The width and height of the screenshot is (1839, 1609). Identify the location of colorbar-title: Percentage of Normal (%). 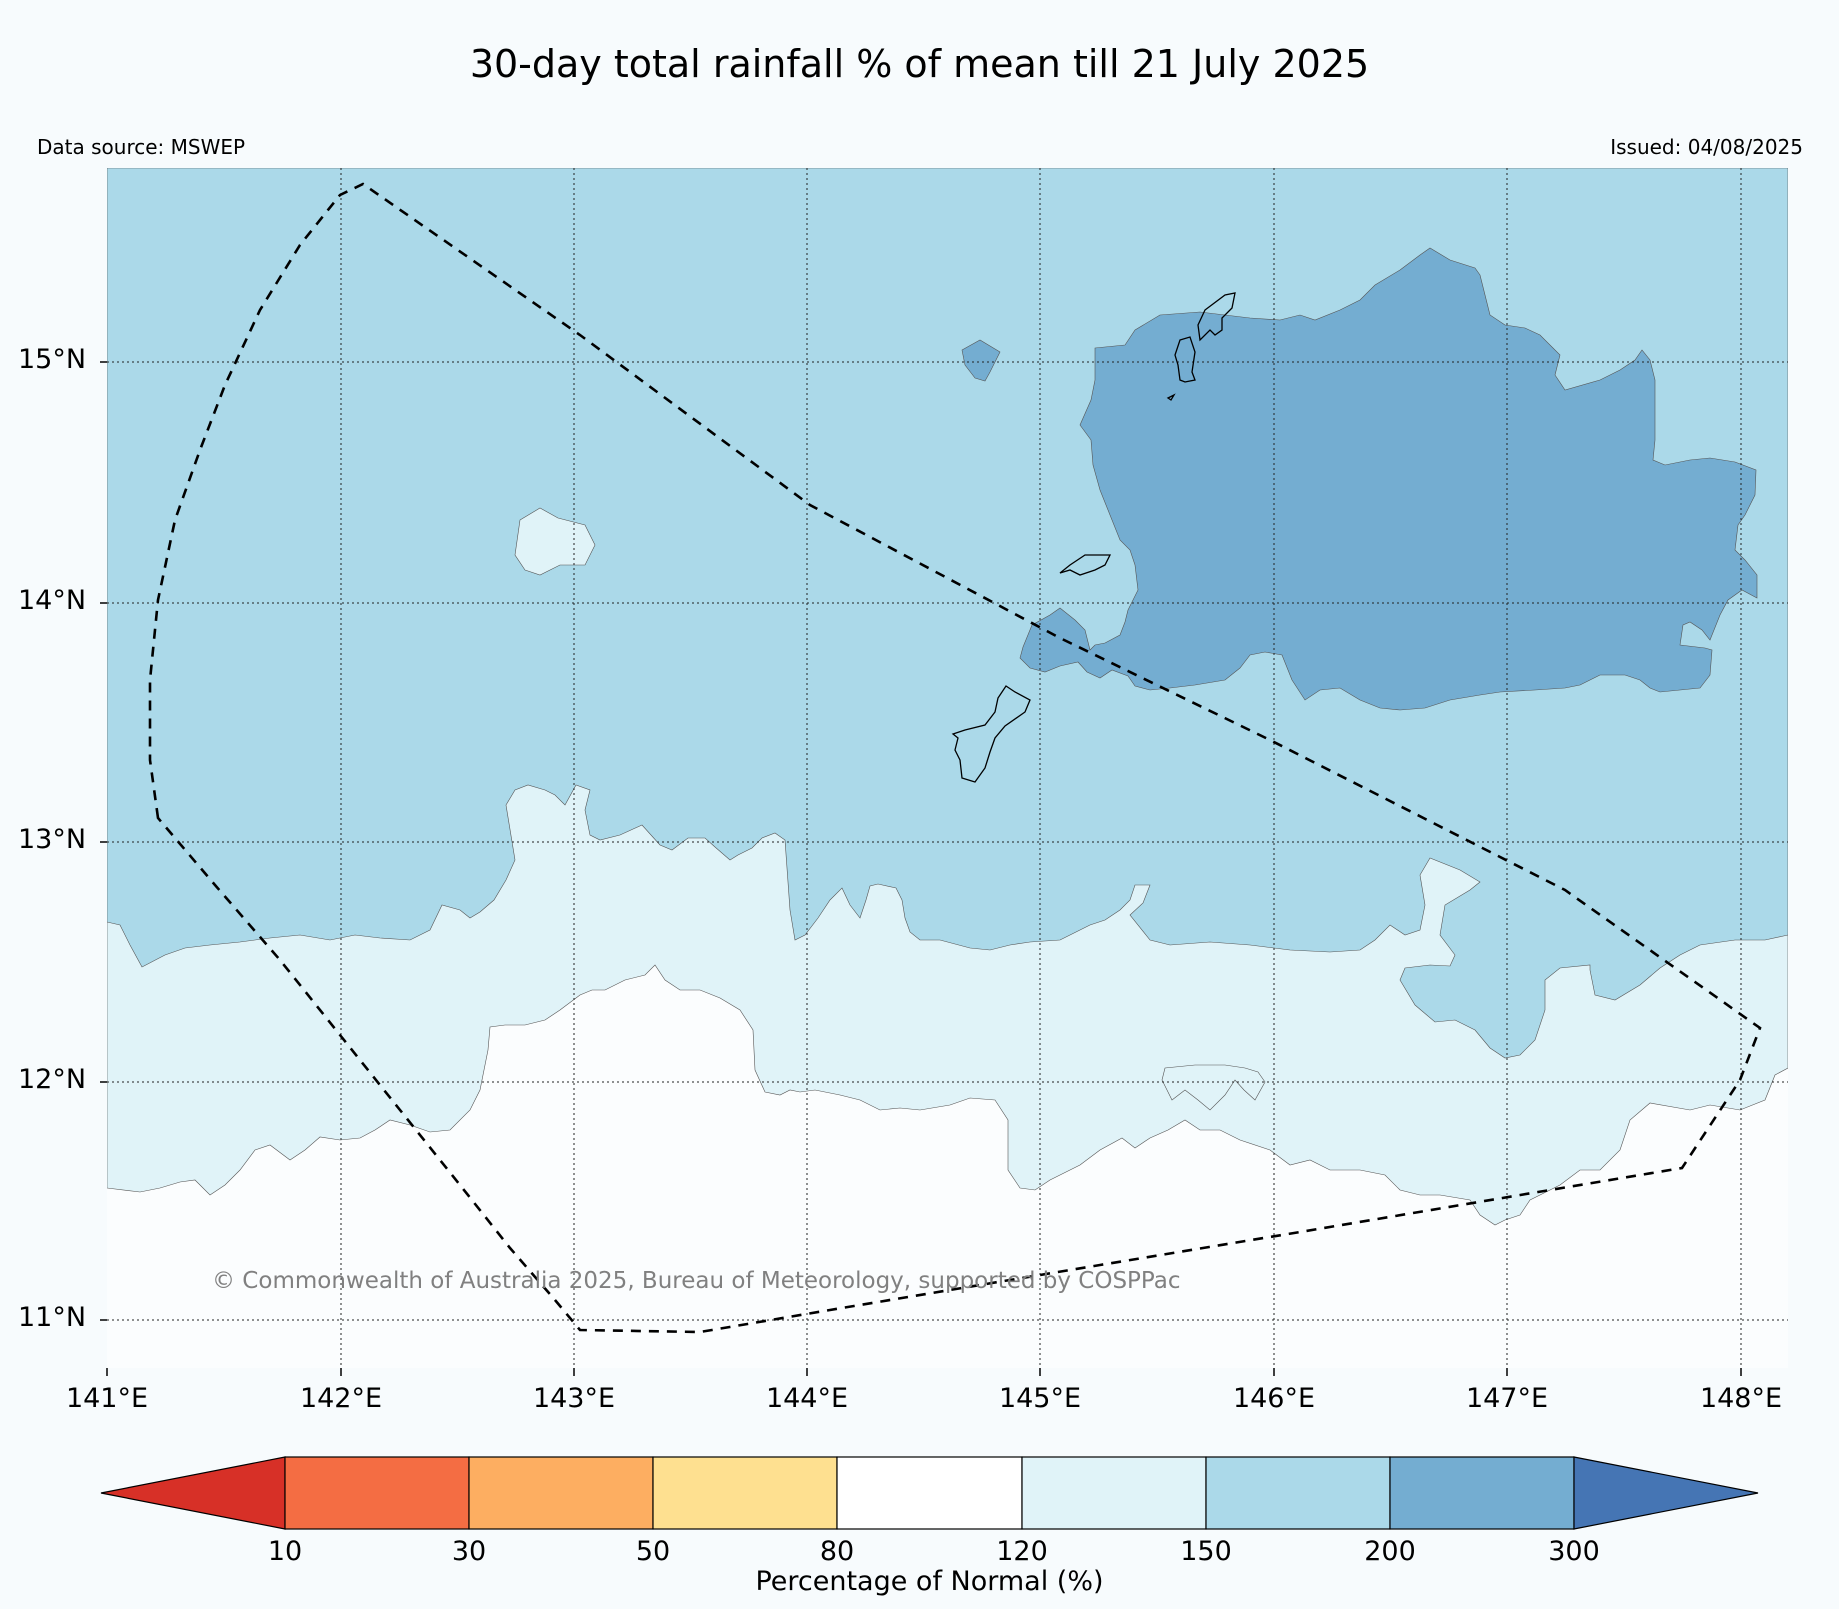
(929, 1581).